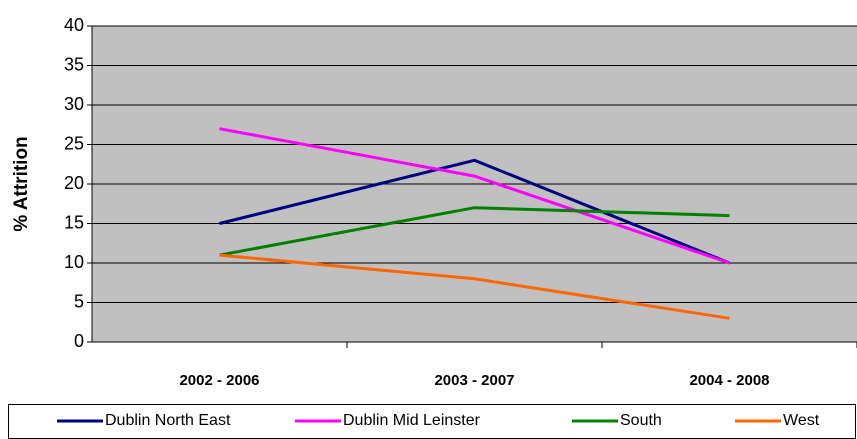 The image size is (857, 439). I want to click on y-tick-label: 40, so click(74, 25).